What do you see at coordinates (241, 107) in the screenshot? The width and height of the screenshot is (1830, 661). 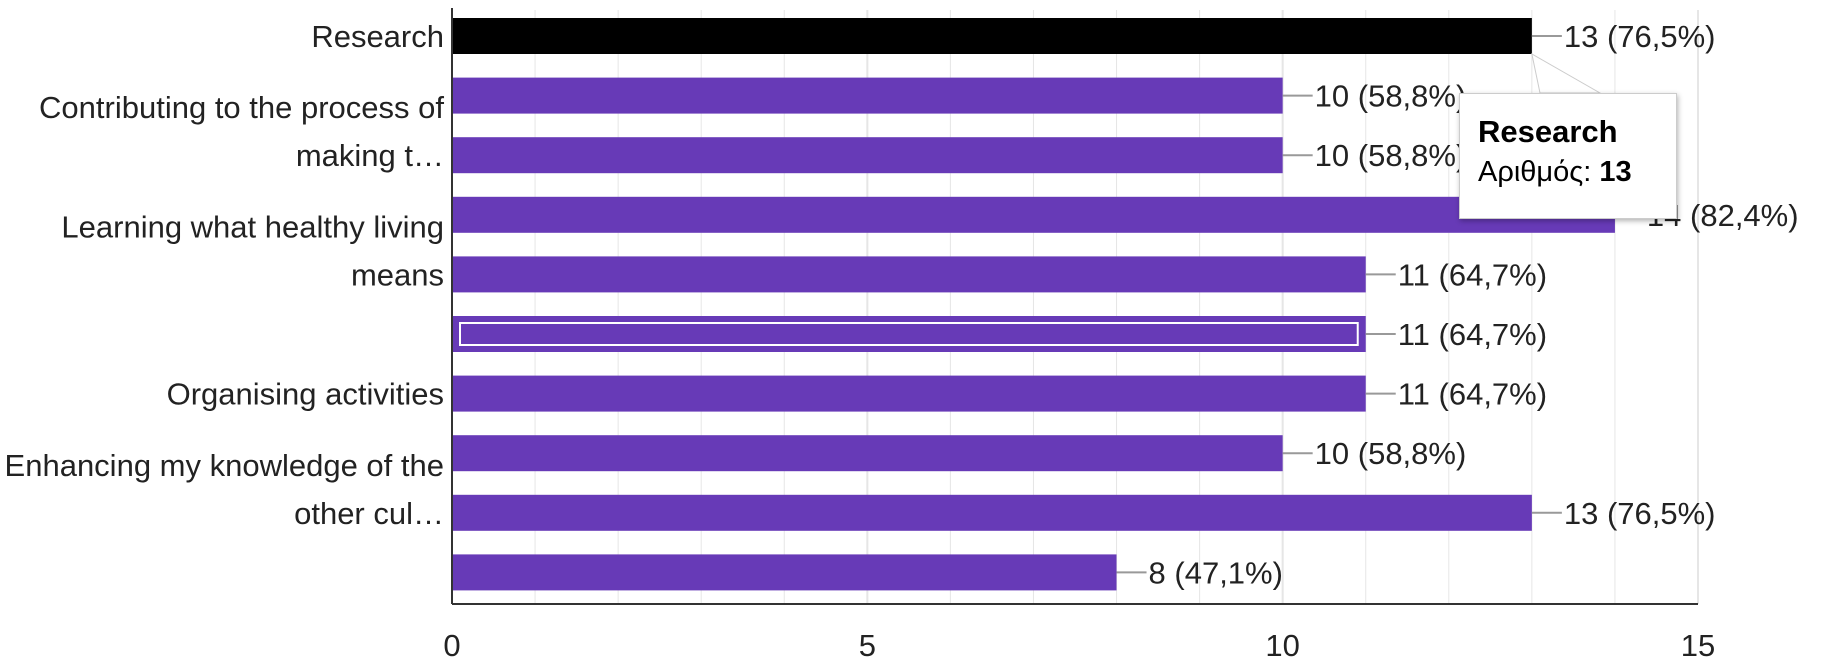 I see `category-label: Contributing to the process of` at bounding box center [241, 107].